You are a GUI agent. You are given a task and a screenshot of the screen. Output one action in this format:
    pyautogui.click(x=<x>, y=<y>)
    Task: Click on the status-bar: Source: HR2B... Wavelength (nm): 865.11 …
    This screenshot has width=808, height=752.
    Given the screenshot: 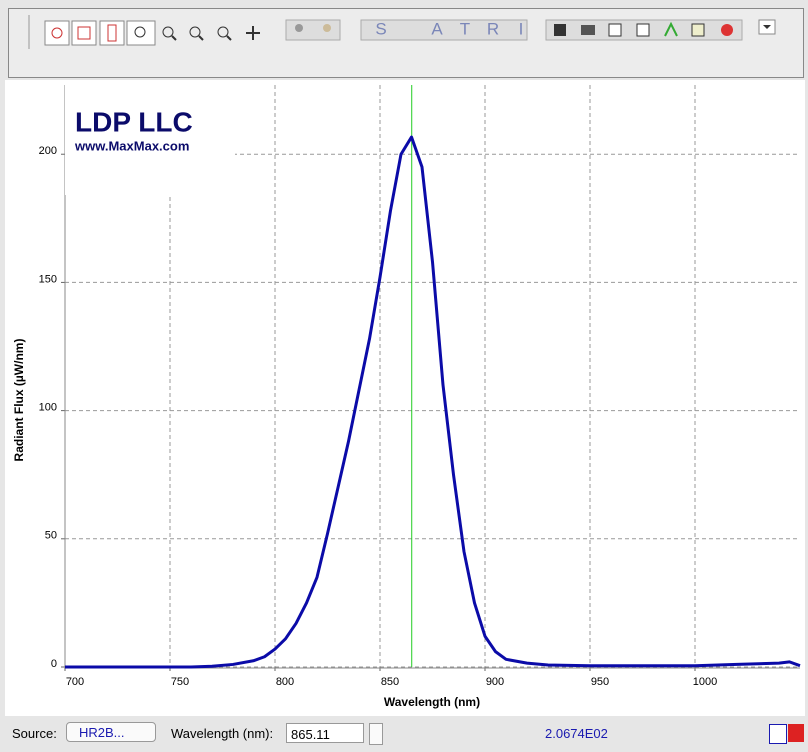 What is the action you would take?
    pyautogui.click(x=404, y=735)
    